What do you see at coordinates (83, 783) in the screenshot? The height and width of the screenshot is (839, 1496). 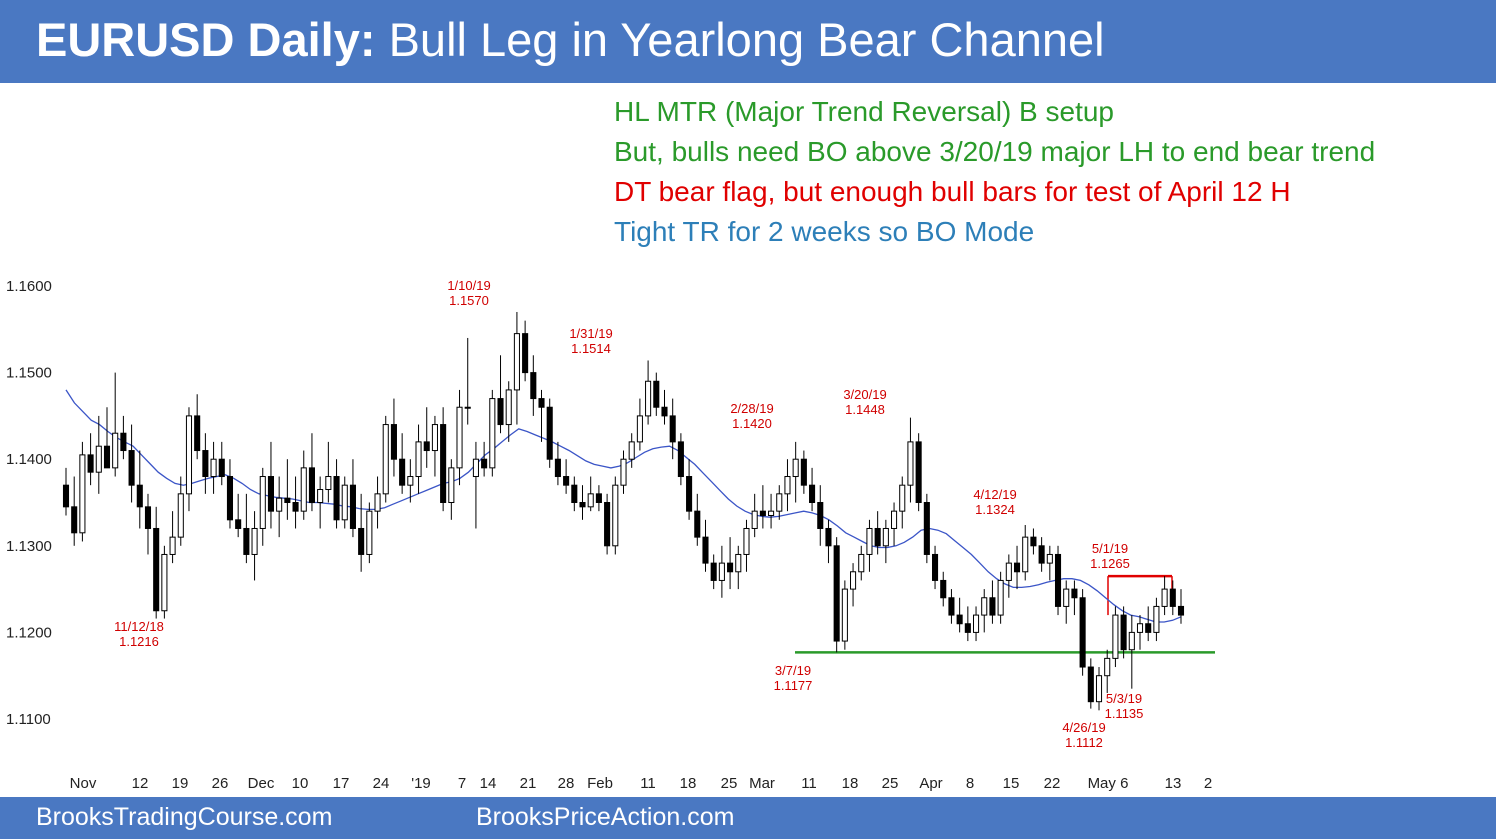 I see `x-tick-label: Nov` at bounding box center [83, 783].